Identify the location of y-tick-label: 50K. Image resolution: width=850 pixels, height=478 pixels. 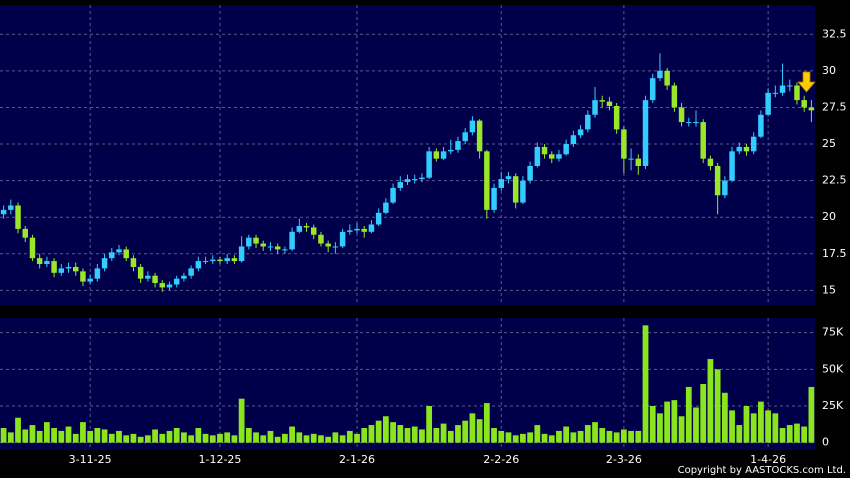
(833, 368).